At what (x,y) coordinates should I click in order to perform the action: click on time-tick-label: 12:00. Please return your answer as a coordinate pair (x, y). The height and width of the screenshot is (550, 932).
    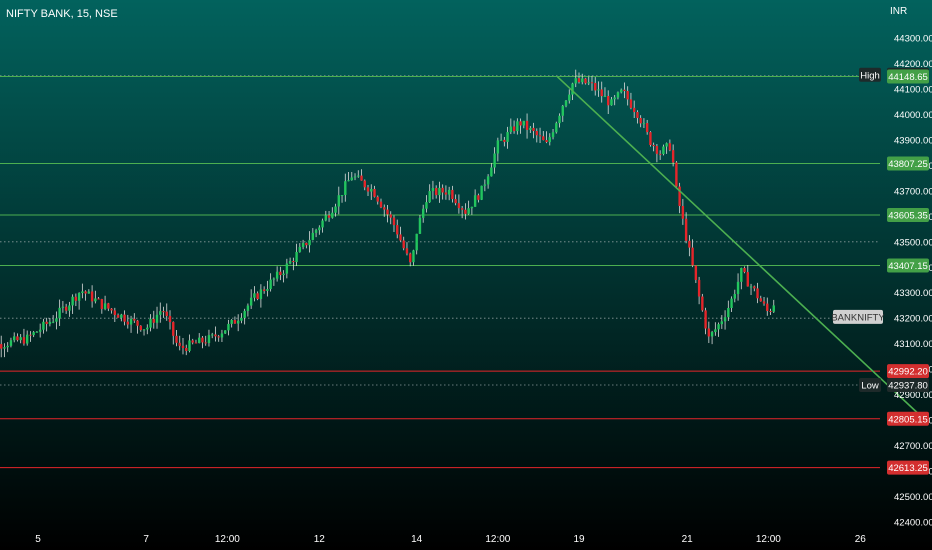
    Looking at the image, I should click on (497, 539).